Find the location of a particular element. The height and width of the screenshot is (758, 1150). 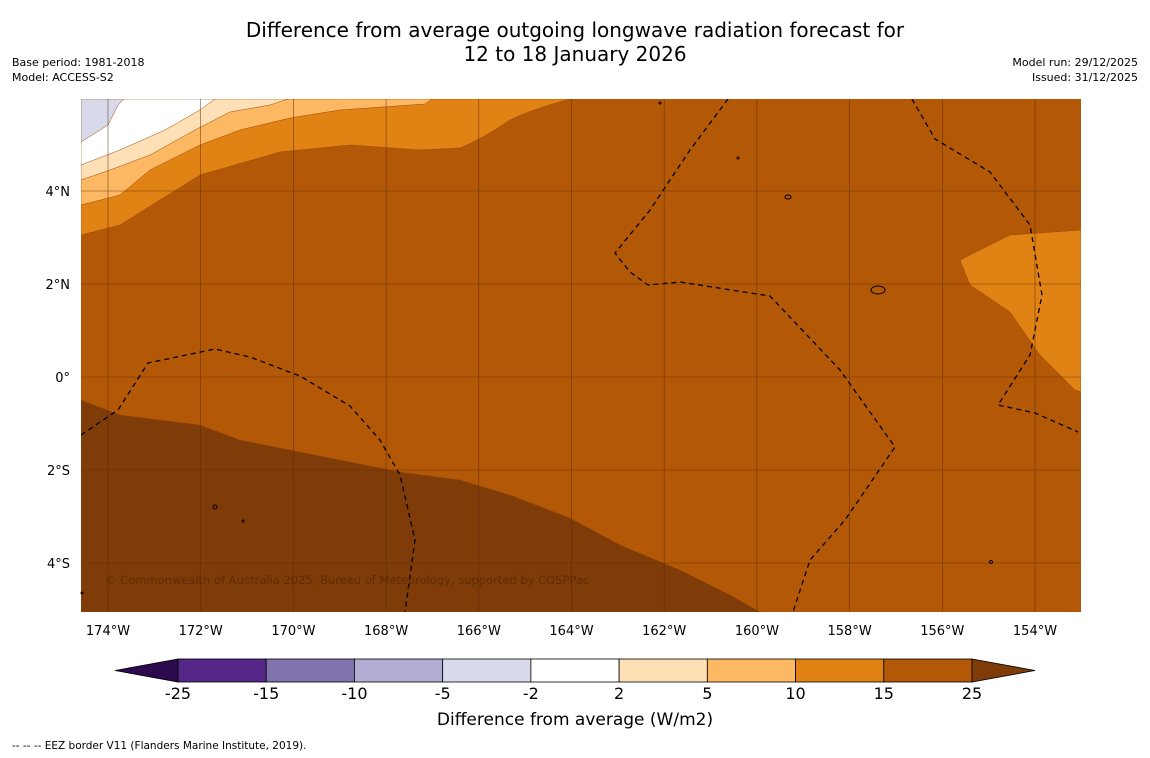

colorbar-tick-label: -2 is located at coordinates (531, 693).